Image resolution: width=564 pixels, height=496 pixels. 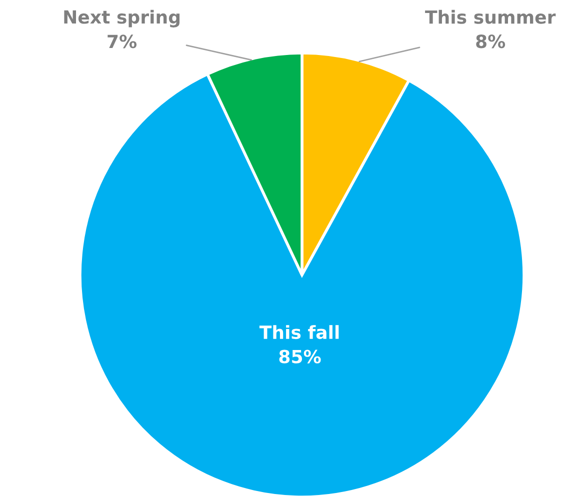 What do you see at coordinates (299, 332) in the screenshot?
I see `slice-label: This fall` at bounding box center [299, 332].